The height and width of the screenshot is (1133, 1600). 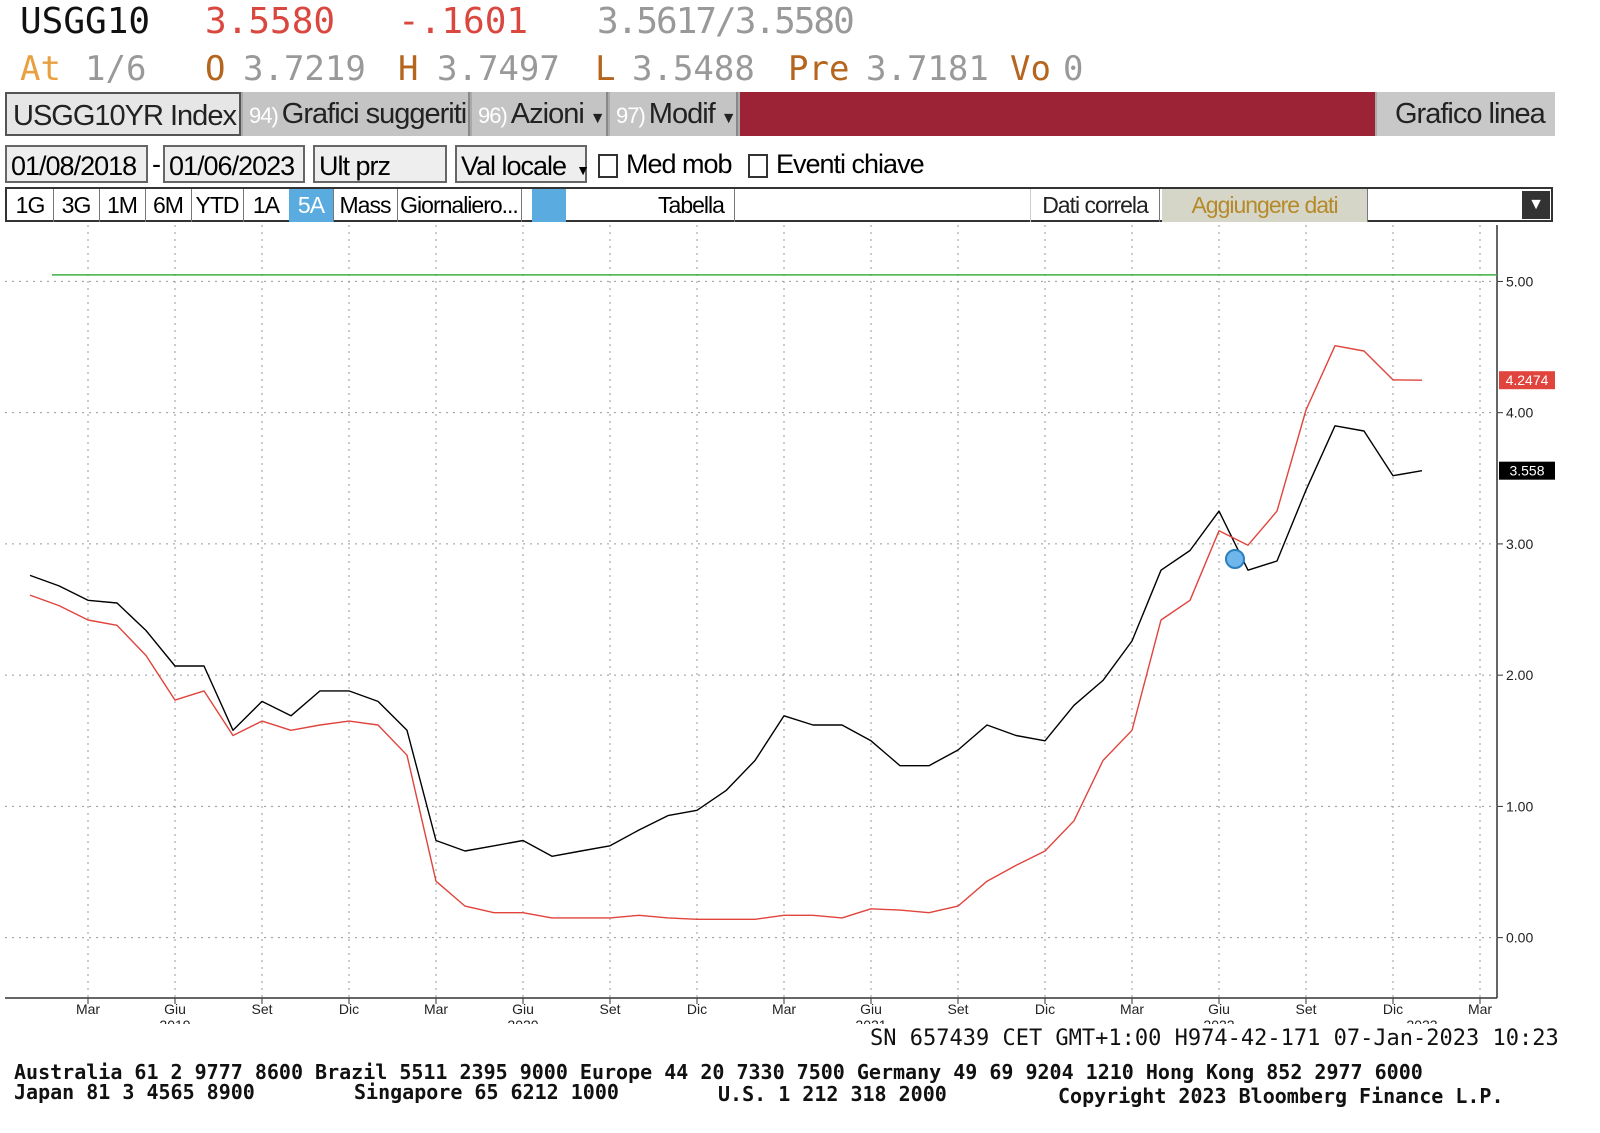 What do you see at coordinates (493, 115) in the screenshot?
I see `menu-number: 96)` at bounding box center [493, 115].